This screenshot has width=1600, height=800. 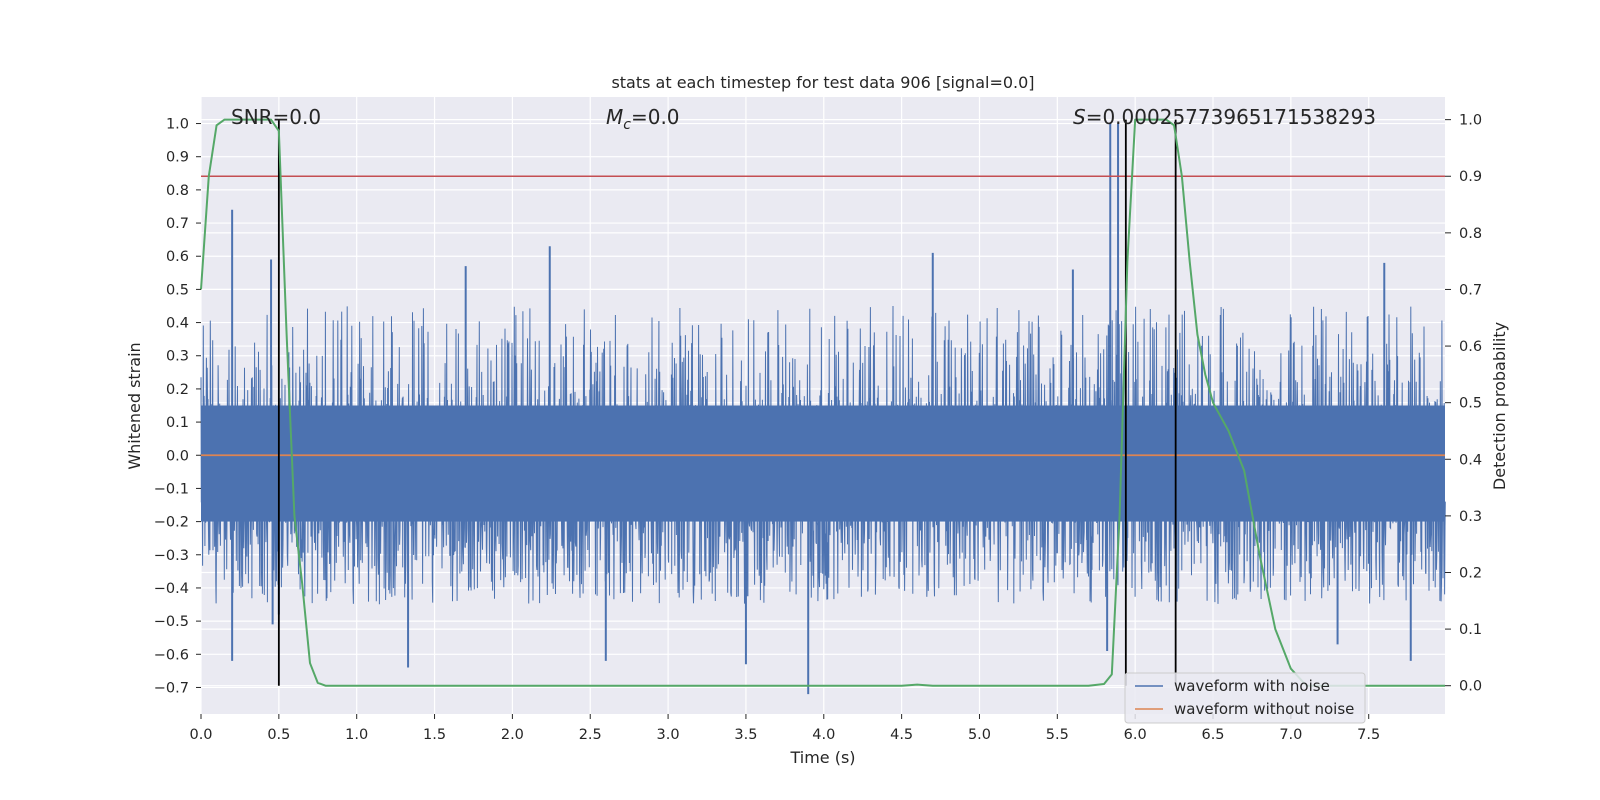 What do you see at coordinates (1079, 117) in the screenshot?
I see `statistic-symbol: S` at bounding box center [1079, 117].